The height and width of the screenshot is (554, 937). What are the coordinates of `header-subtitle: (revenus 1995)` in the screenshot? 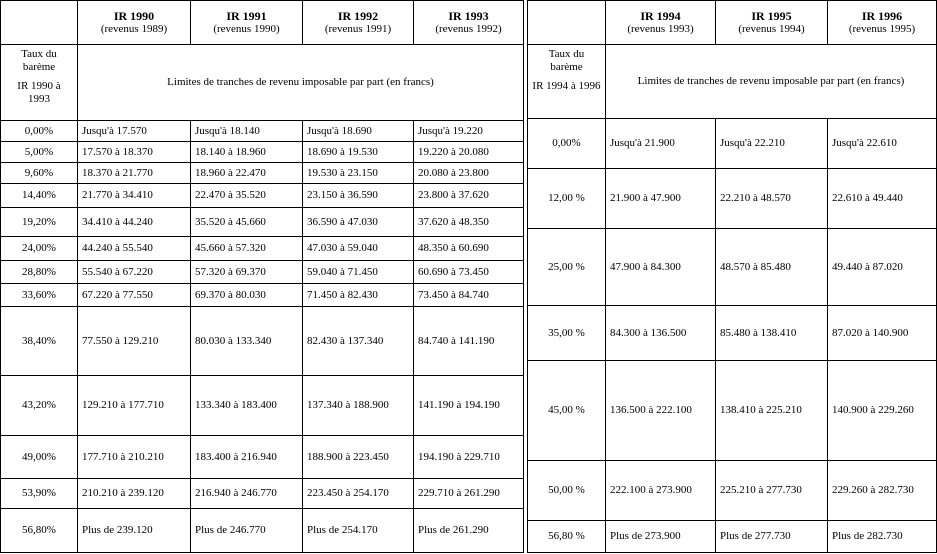 It's located at (882, 28).